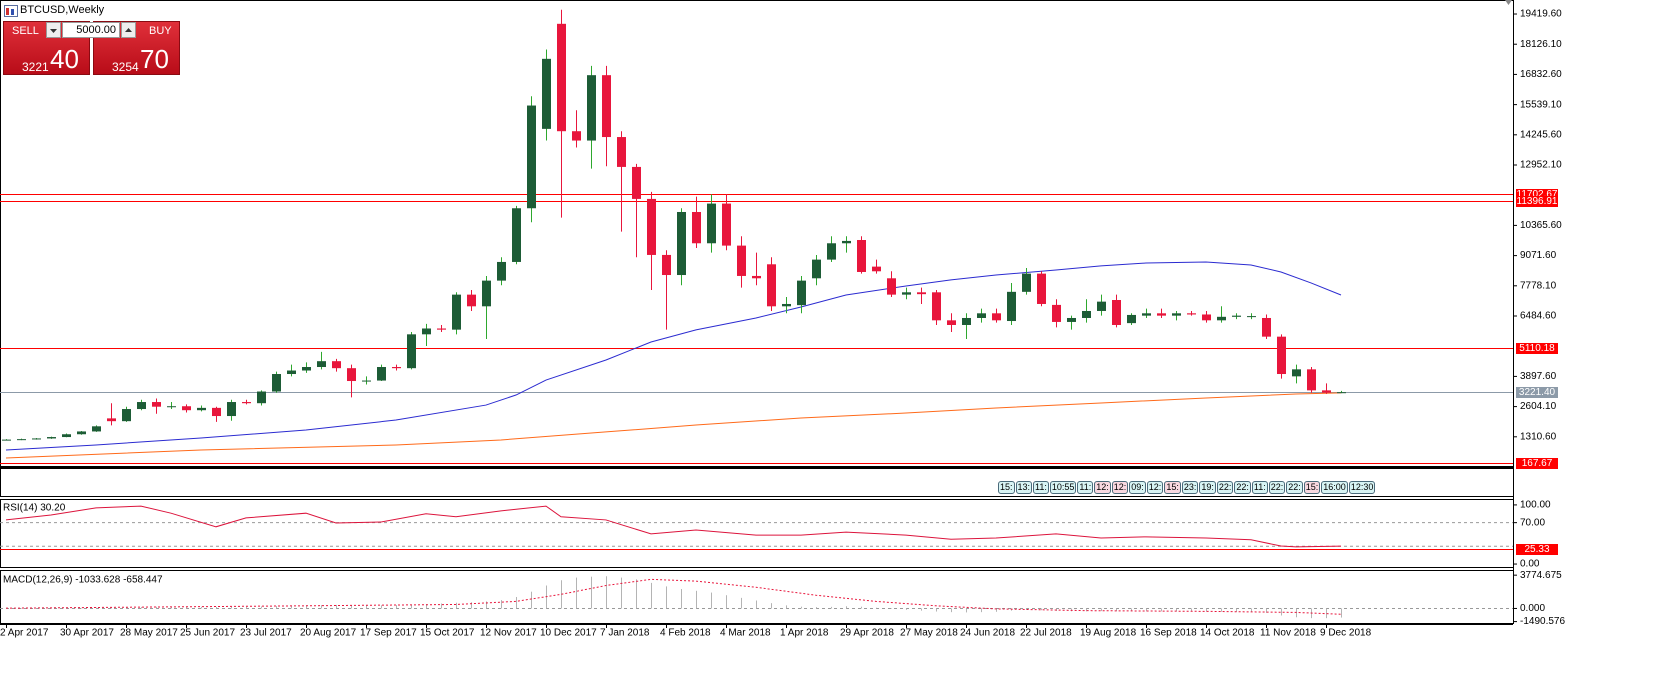 This screenshot has width=1661, height=679. Describe the element at coordinates (1334, 487) in the screenshot. I see `order-time: 16:00` at that location.